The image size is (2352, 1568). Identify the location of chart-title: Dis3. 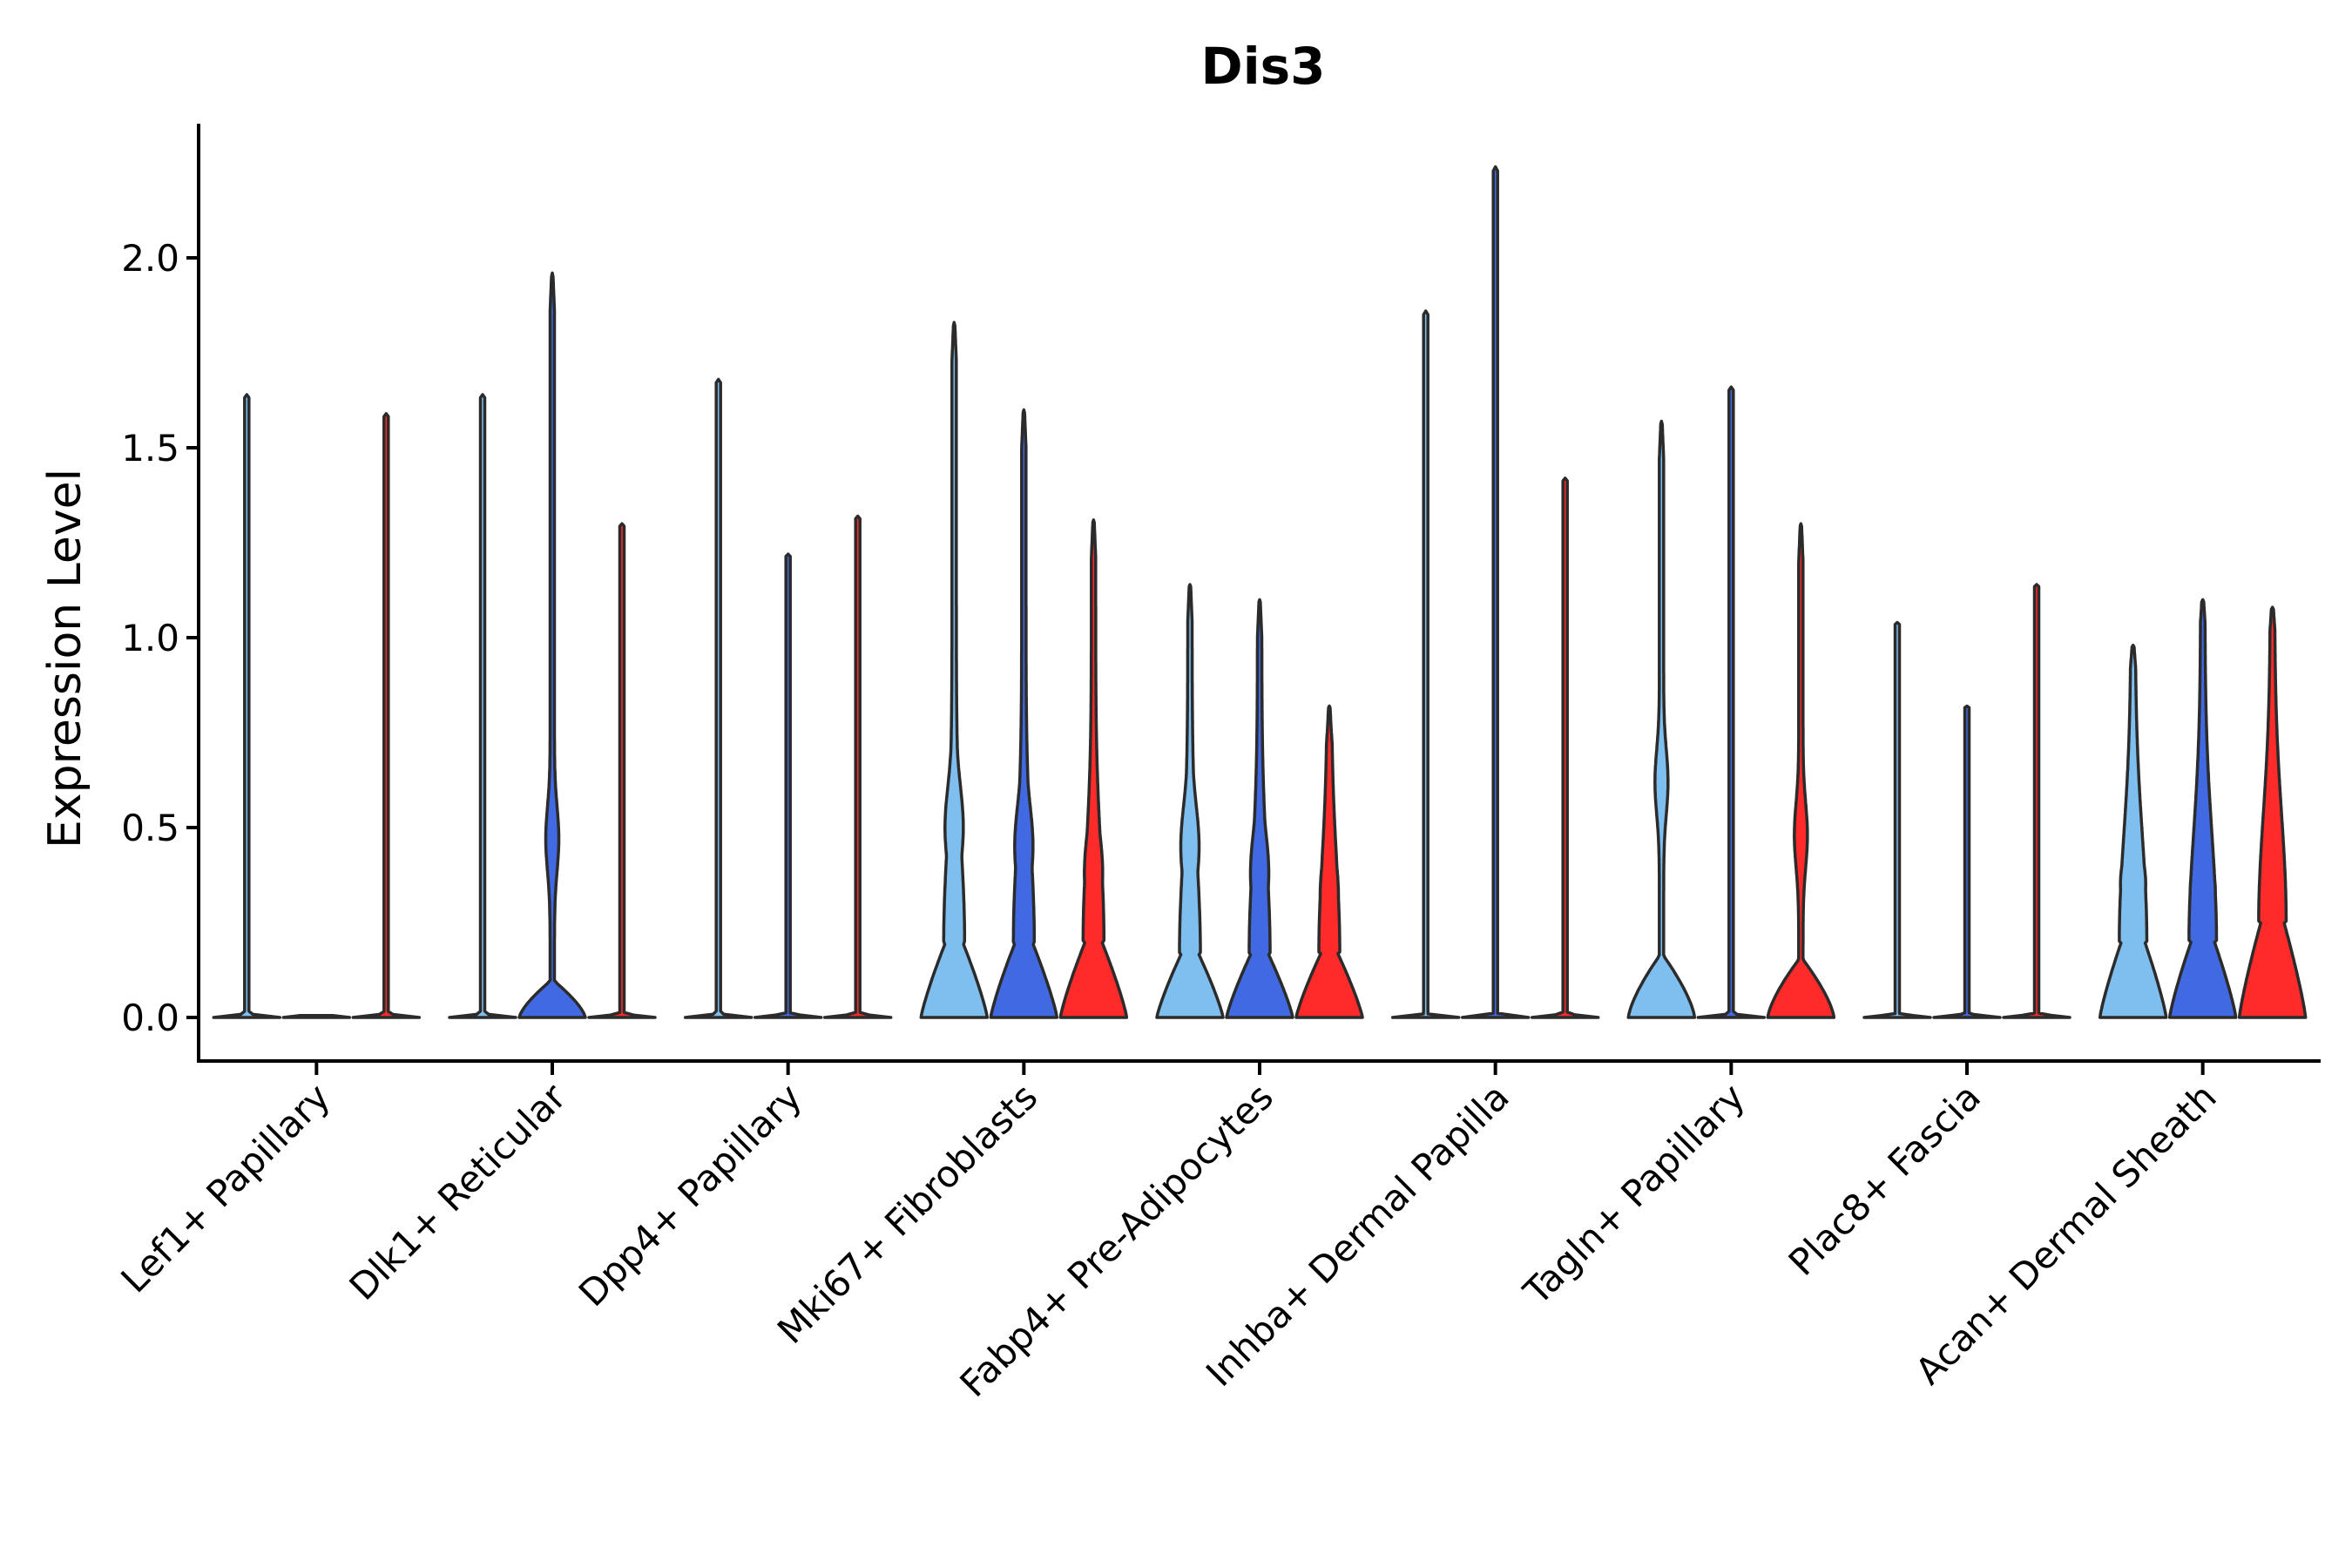
(1263, 66).